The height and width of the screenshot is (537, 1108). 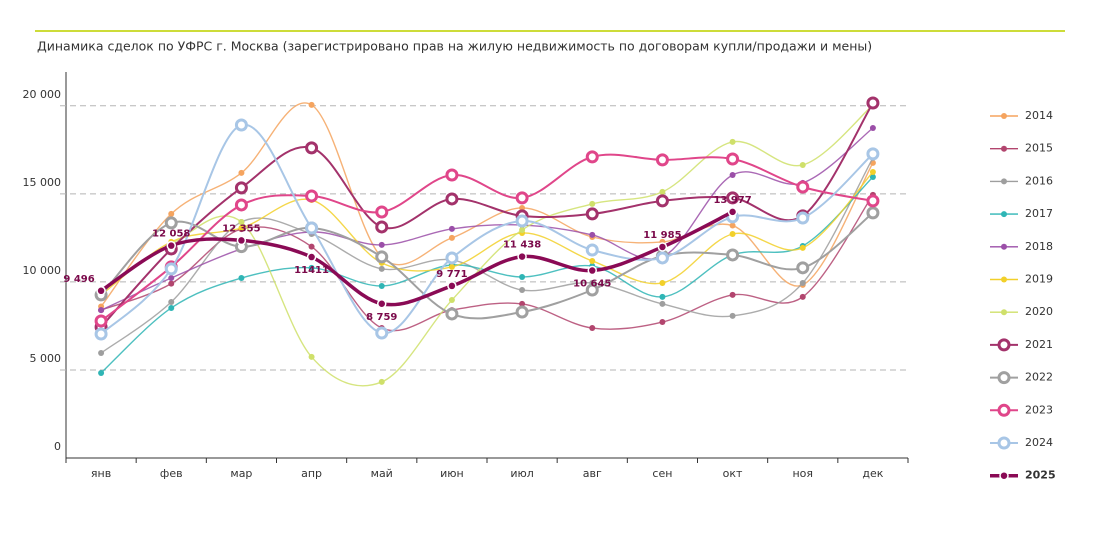 I want to click on x-tick-label: окт, so click(x=733, y=473).